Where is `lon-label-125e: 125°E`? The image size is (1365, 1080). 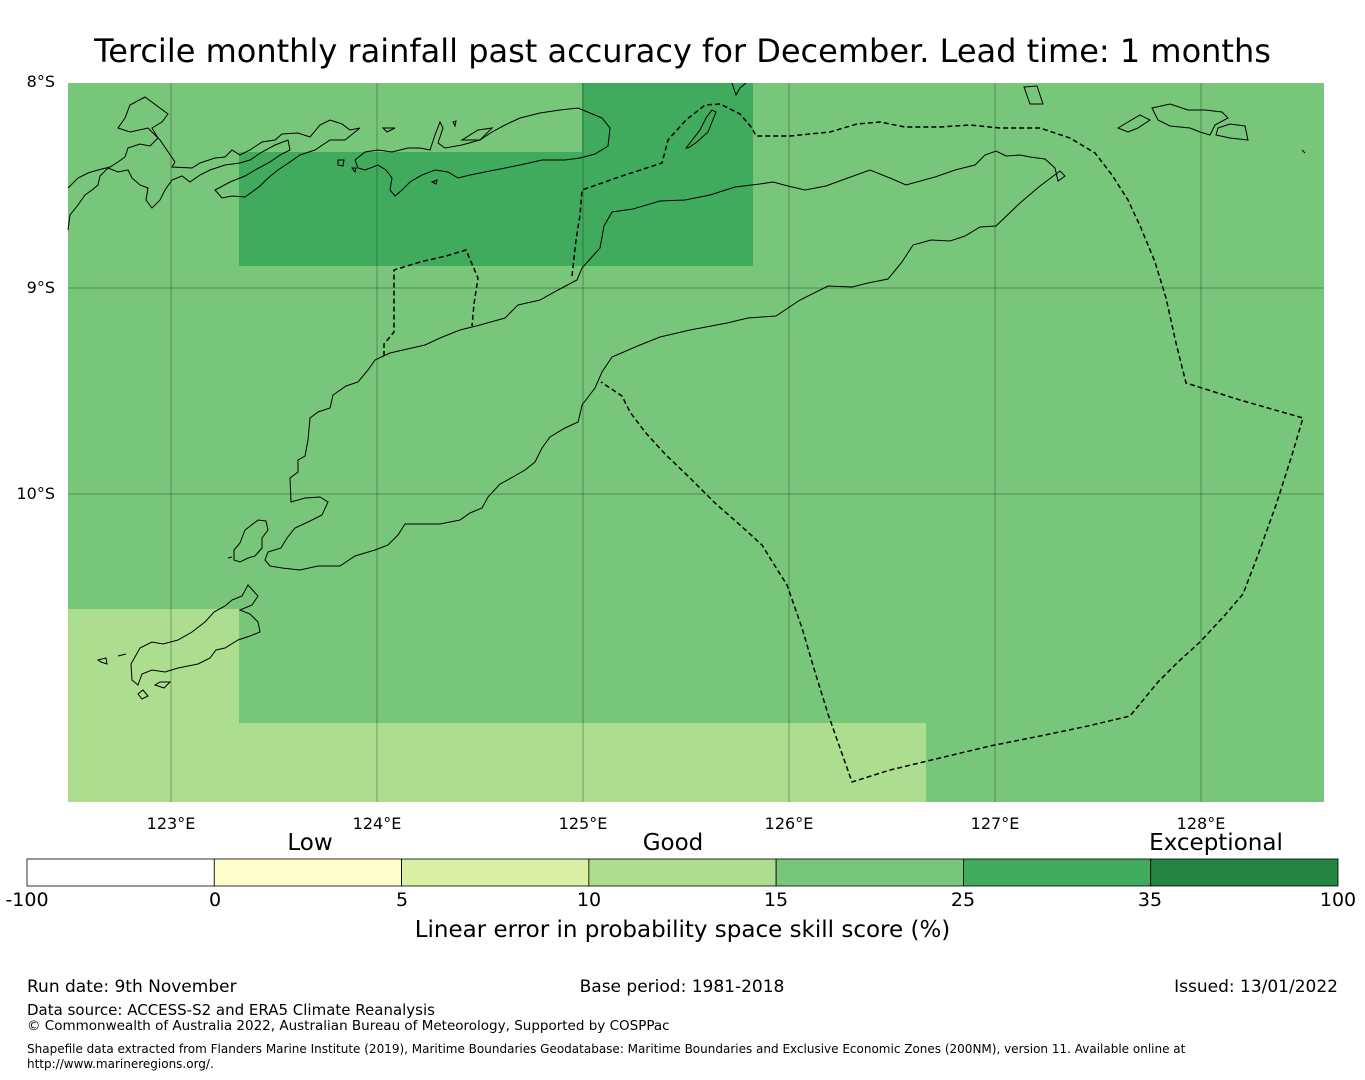
lon-label-125e: 125°E is located at coordinates (583, 823).